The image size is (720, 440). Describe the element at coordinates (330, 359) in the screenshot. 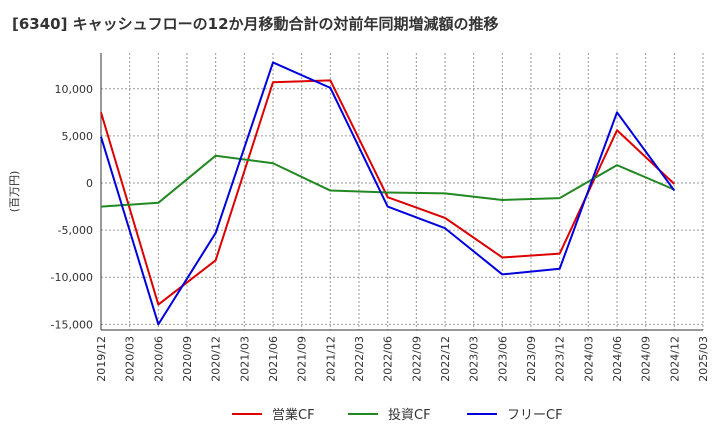

I see `x-tick-label: 2021/12` at that location.